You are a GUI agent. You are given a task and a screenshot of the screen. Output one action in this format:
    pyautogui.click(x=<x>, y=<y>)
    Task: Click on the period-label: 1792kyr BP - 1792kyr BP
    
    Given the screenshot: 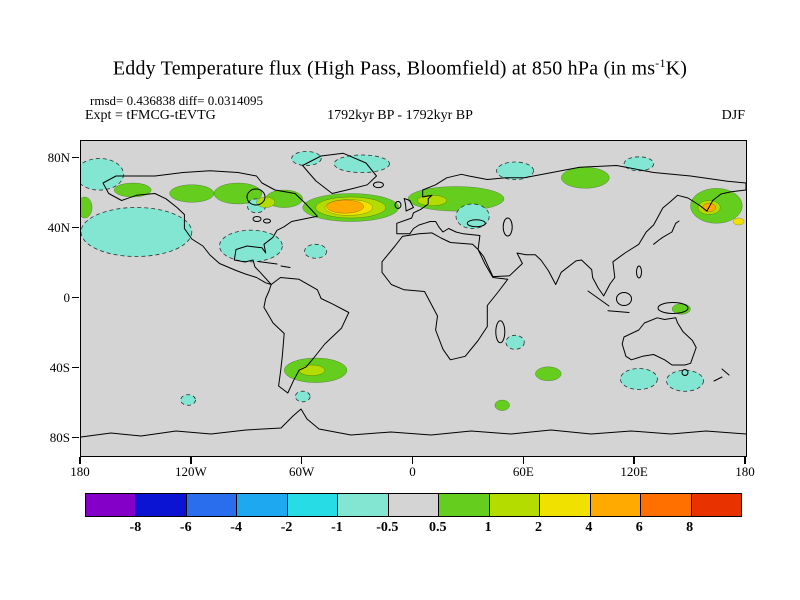 What is the action you would take?
    pyautogui.click(x=400, y=115)
    